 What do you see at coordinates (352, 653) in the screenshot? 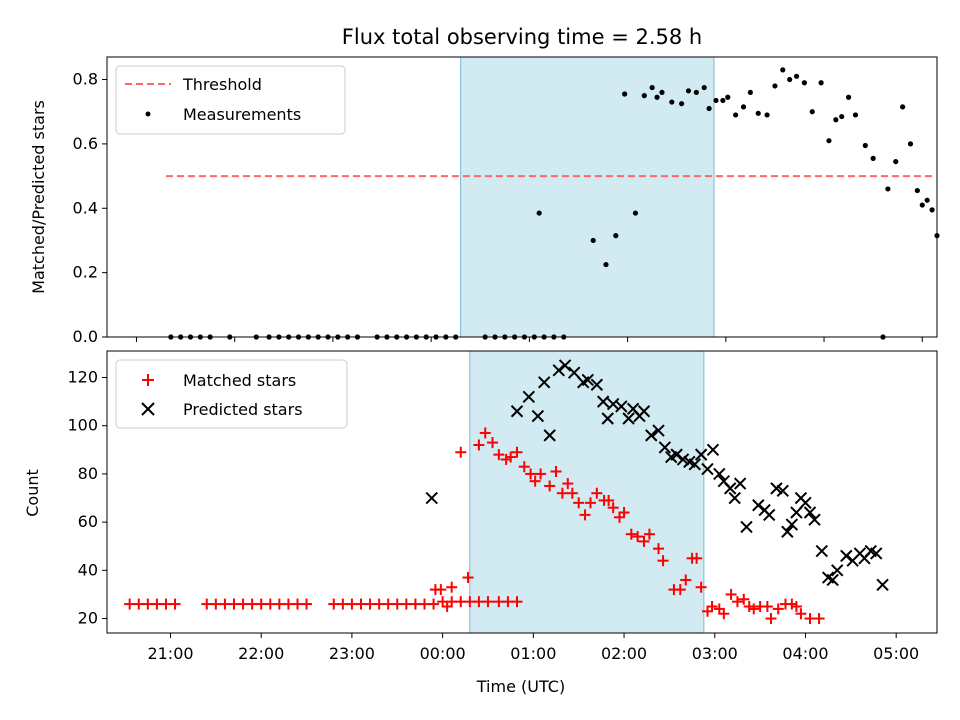
I see `bottom-x-tick-label: 23:00` at bounding box center [352, 653].